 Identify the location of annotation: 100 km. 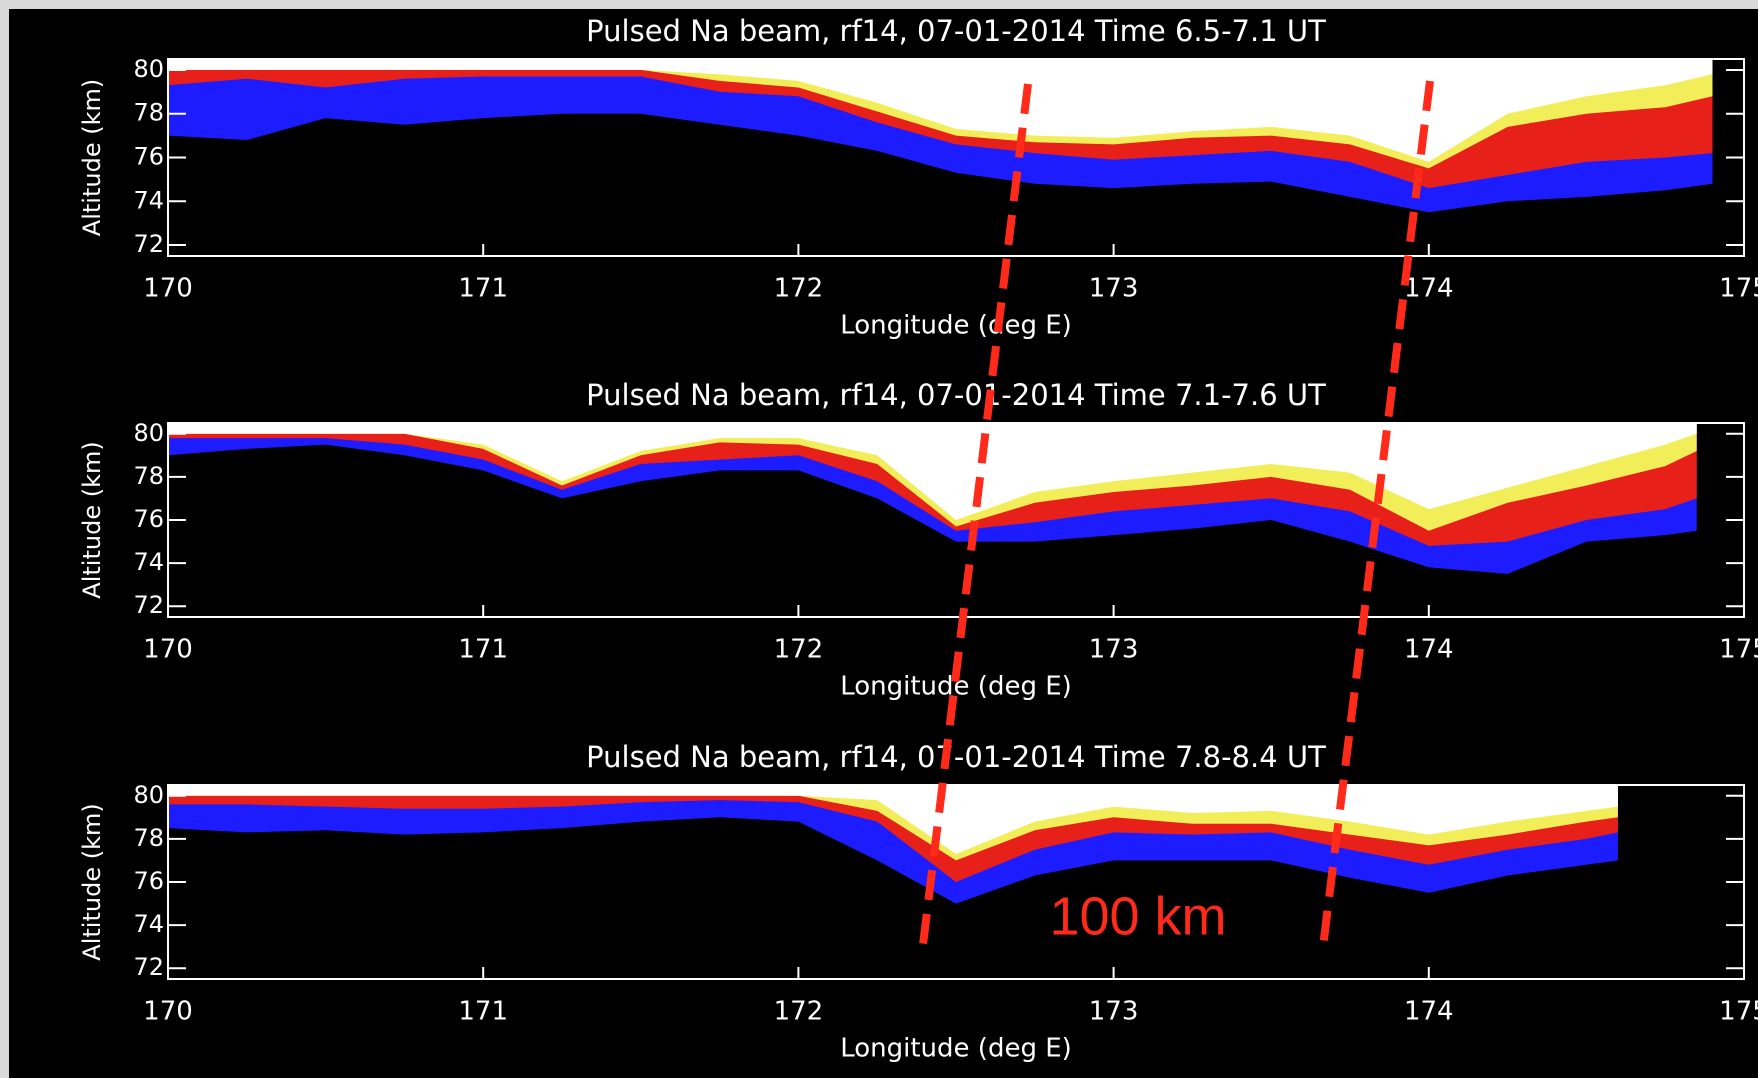
(1137, 916).